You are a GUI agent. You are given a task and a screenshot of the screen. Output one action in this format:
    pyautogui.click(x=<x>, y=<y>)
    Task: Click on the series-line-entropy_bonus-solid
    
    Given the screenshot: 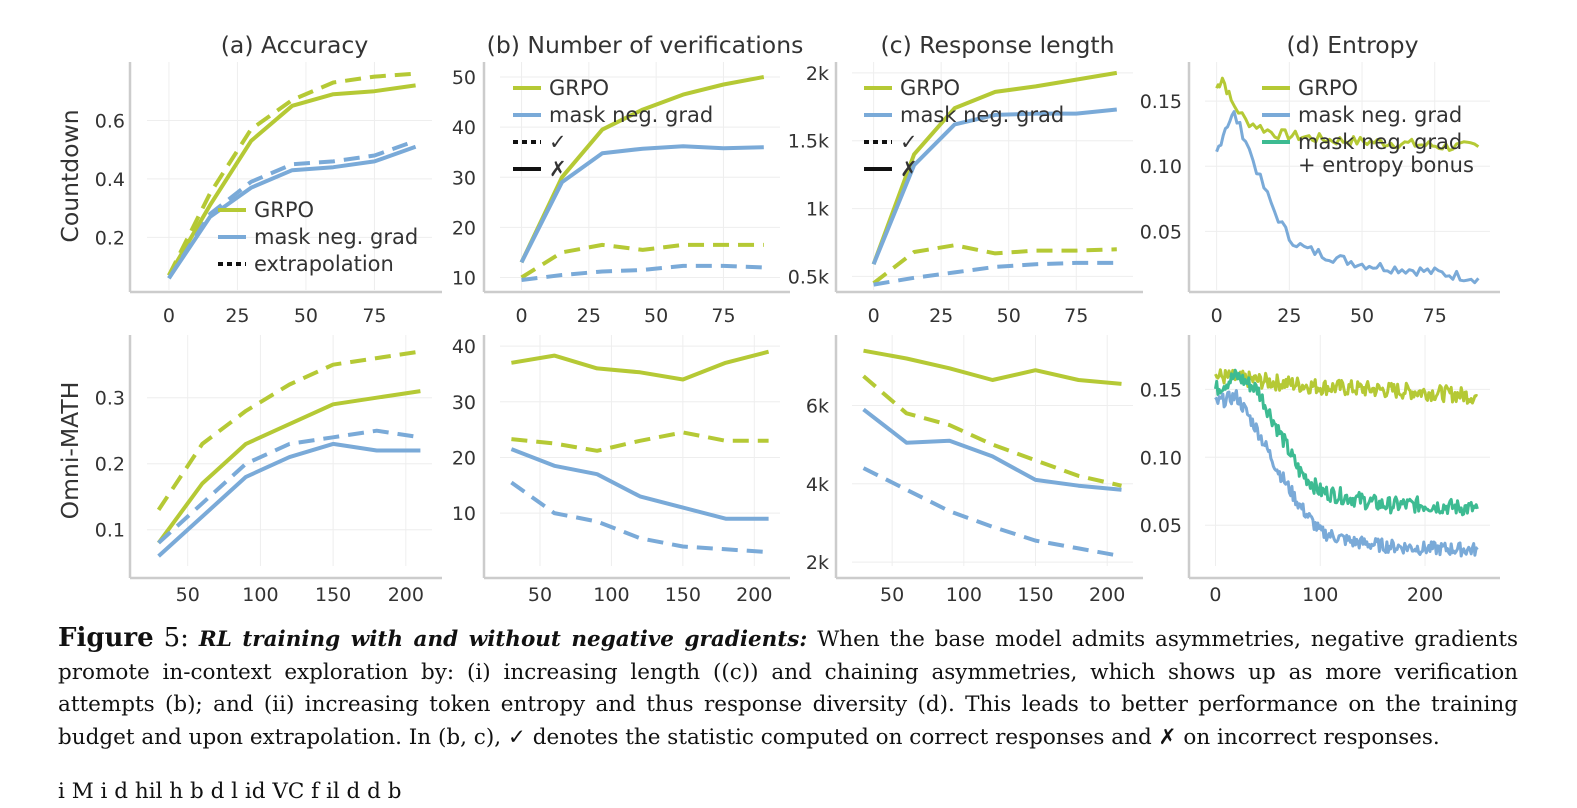 What is the action you would take?
    pyautogui.click(x=1346, y=442)
    